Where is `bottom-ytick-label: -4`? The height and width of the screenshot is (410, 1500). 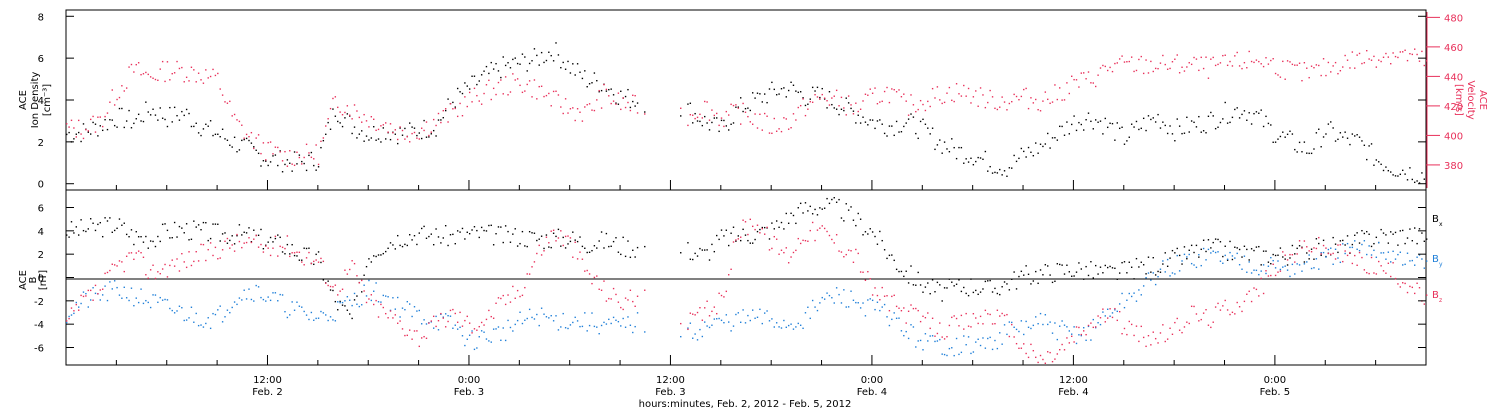 bottom-ytick-label: -4 is located at coordinates (39, 325).